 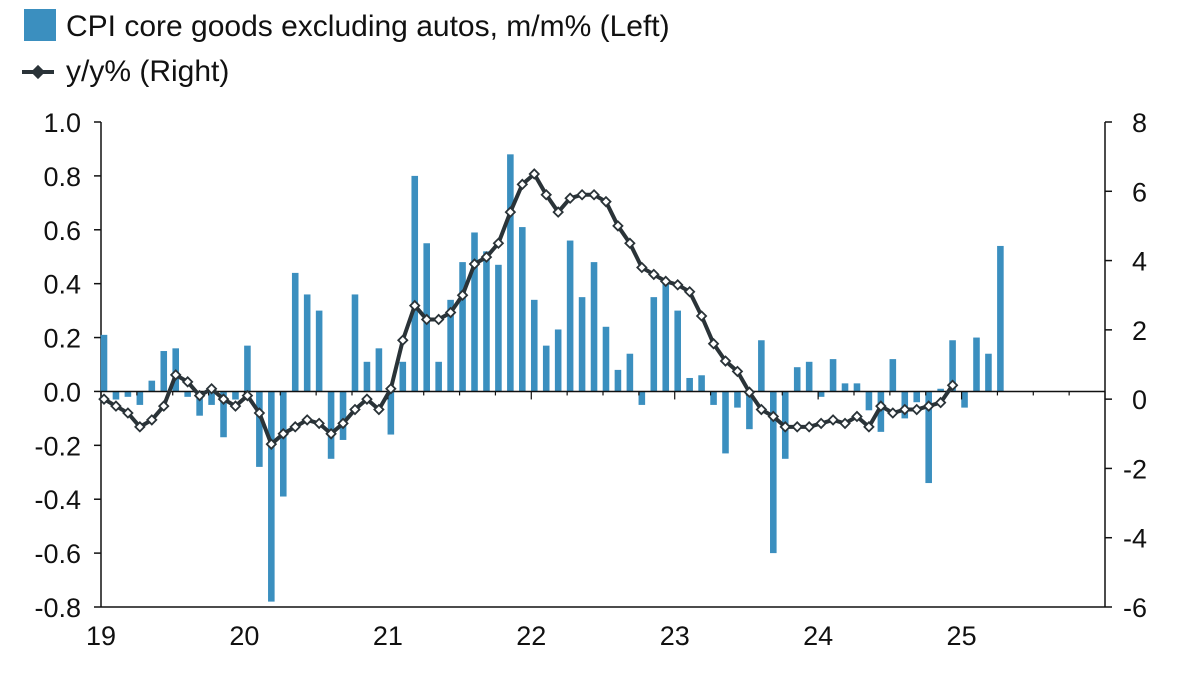 I want to click on right-tick-label: 2, so click(x=1139, y=331).